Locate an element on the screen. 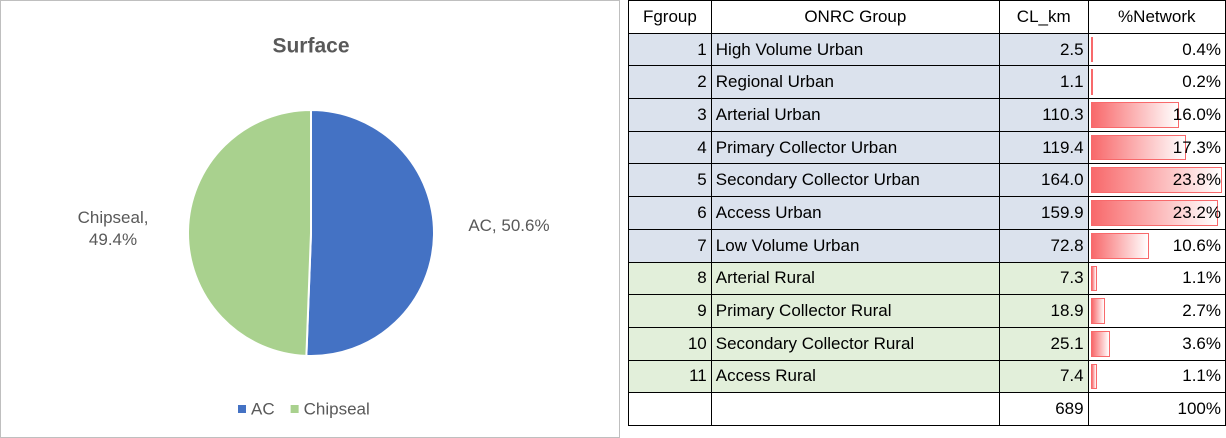 Image resolution: width=1226 pixels, height=438 pixels. table-cell: 3.6% is located at coordinates (1156, 343).